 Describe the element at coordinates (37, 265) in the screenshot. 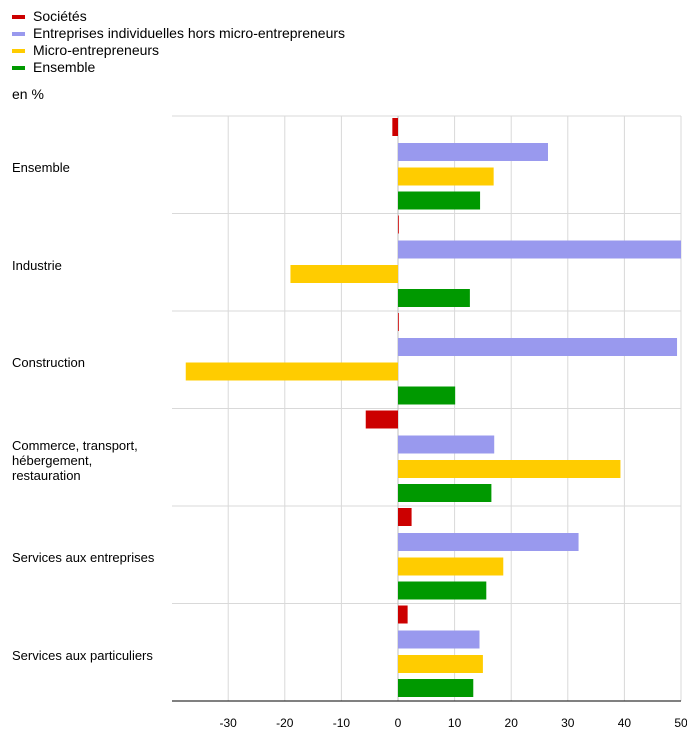

I see `category-label-line: Industrie` at that location.